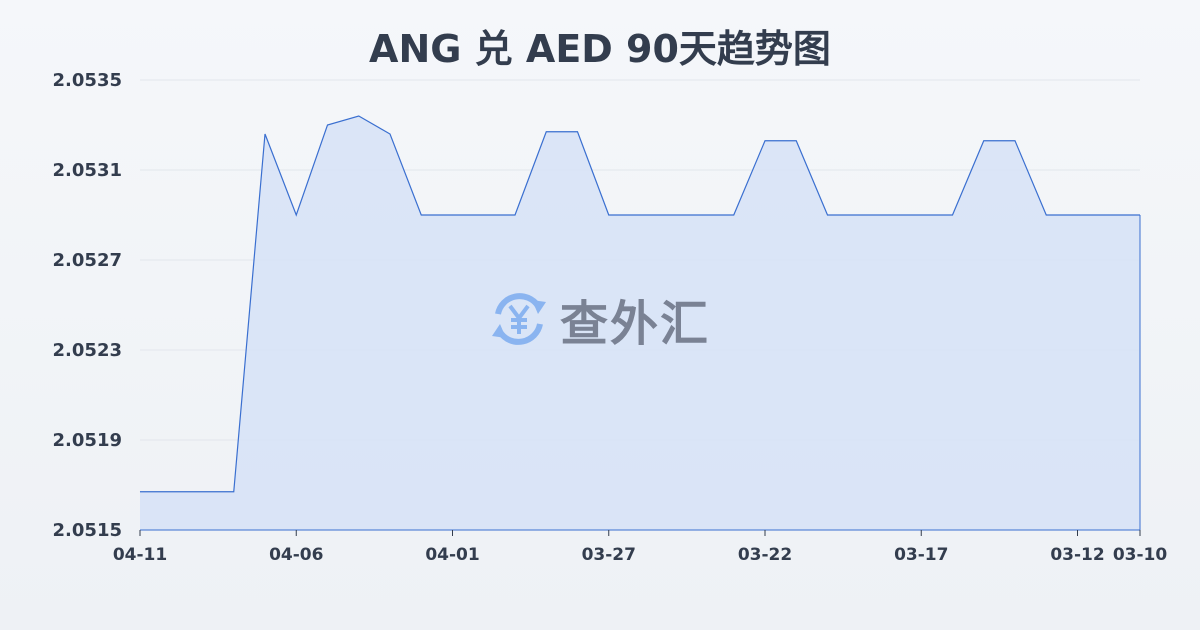 This screenshot has width=1200, height=630. What do you see at coordinates (609, 555) in the screenshot?
I see `x-tick-label: 03-27` at bounding box center [609, 555].